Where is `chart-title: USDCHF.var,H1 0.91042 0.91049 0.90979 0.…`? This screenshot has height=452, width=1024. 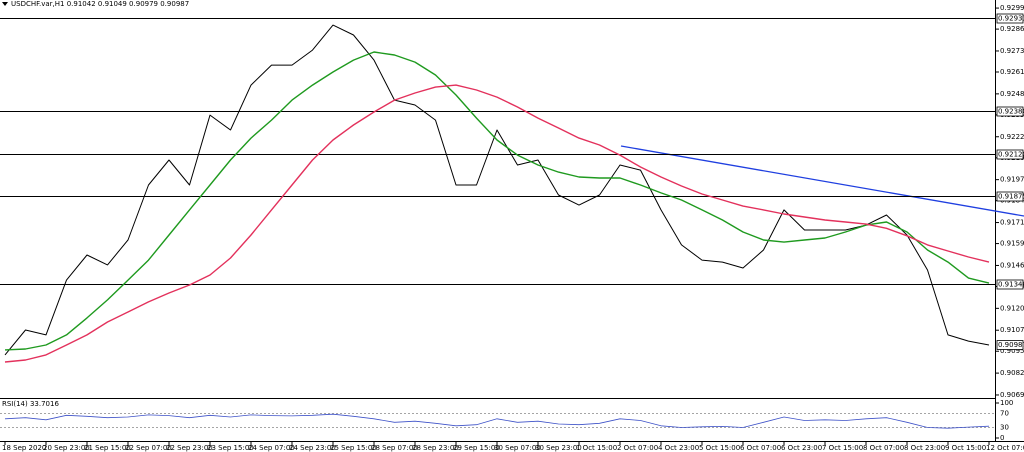
chart-title: USDCHF.var,H1 0.91042 0.91049 0.90979 0.… is located at coordinates (100, 4).